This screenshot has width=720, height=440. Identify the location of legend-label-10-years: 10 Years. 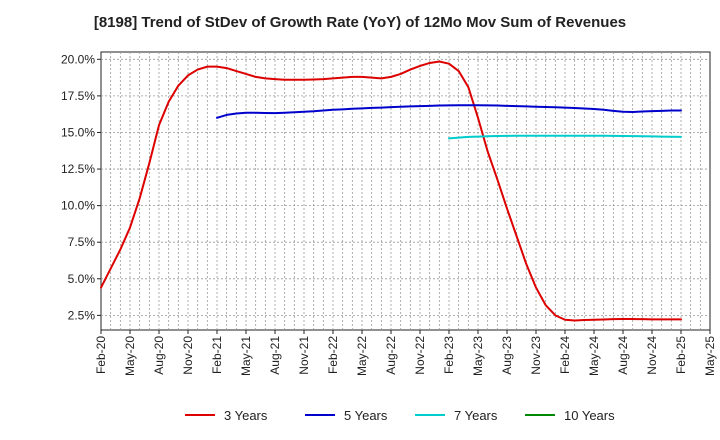
(589, 415).